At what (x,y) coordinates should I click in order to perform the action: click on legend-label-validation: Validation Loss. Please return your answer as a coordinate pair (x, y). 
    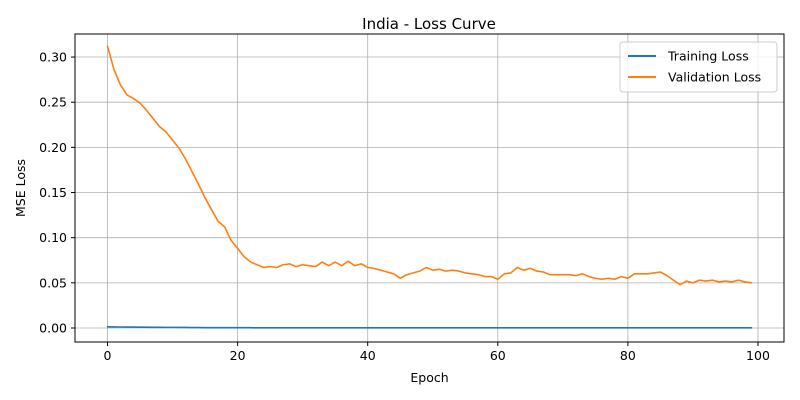
    Looking at the image, I should click on (714, 77).